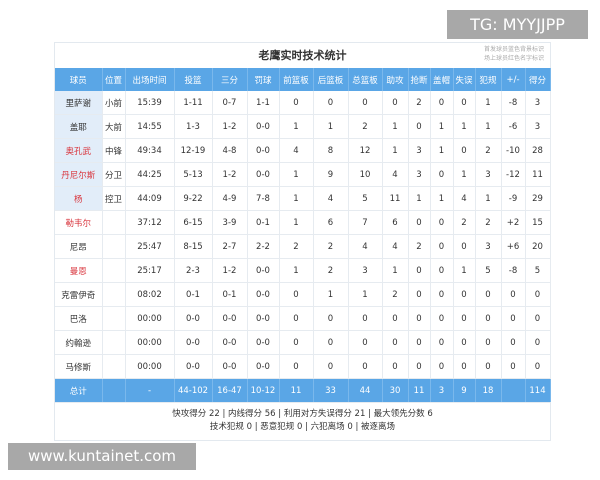 The height and width of the screenshot is (480, 600). What do you see at coordinates (365, 79) in the screenshot?
I see `column-header: 总篮板` at bounding box center [365, 79].